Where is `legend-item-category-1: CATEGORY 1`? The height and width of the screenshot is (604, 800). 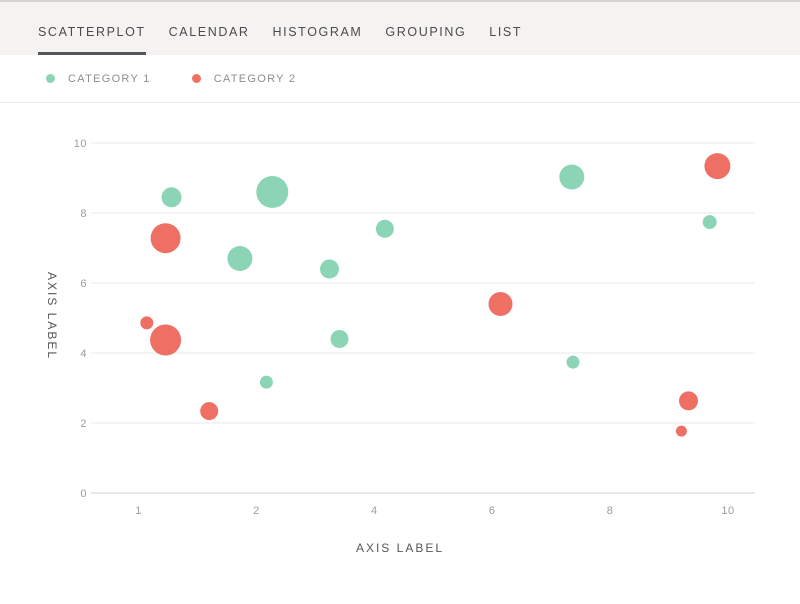
legend-item-category-1: CATEGORY 1 is located at coordinates (98, 79).